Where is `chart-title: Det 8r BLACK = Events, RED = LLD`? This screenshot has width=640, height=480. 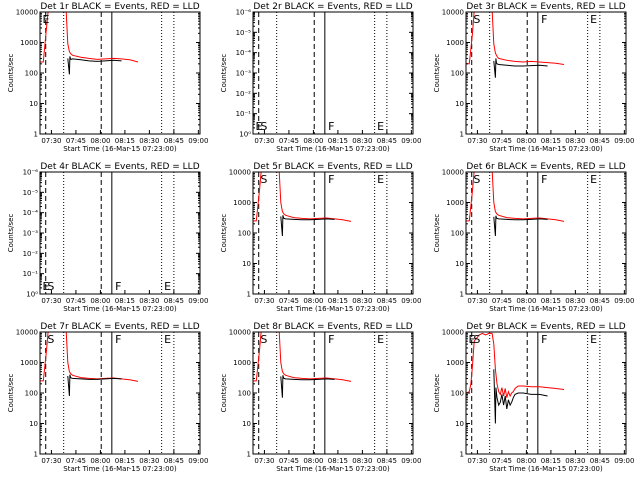 chart-title: Det 8r BLACK = Events, RED = LLD is located at coordinates (332, 327).